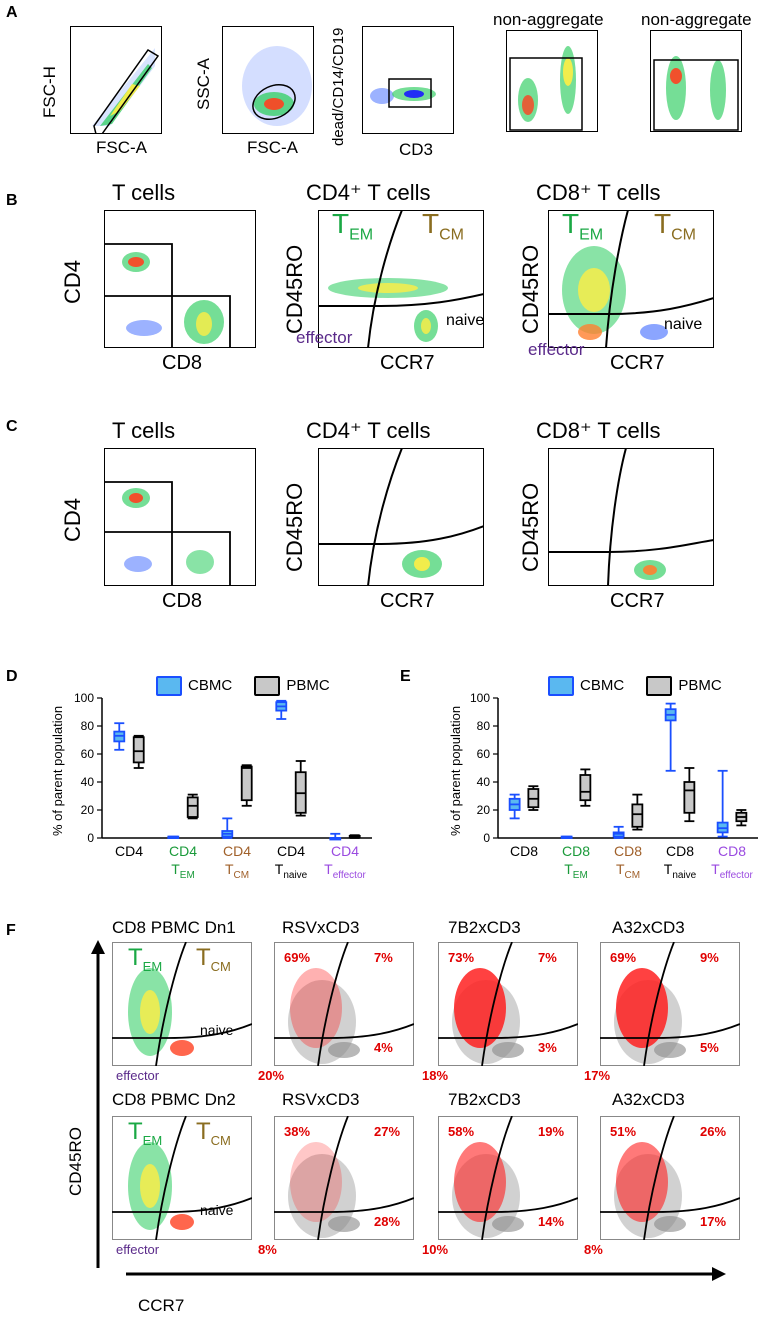  I want to click on panelF-row2-title-2: RSVxCD3, so click(321, 1099).